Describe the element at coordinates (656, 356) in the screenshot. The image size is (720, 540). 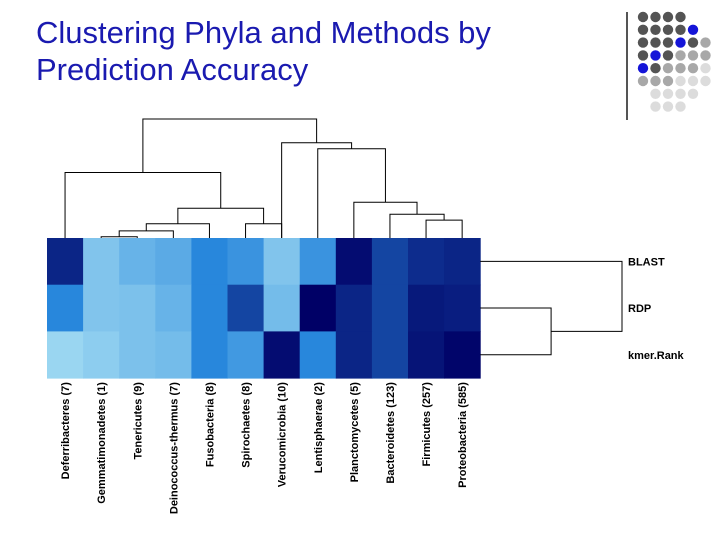
I see `row-label: kmer.Rank` at that location.